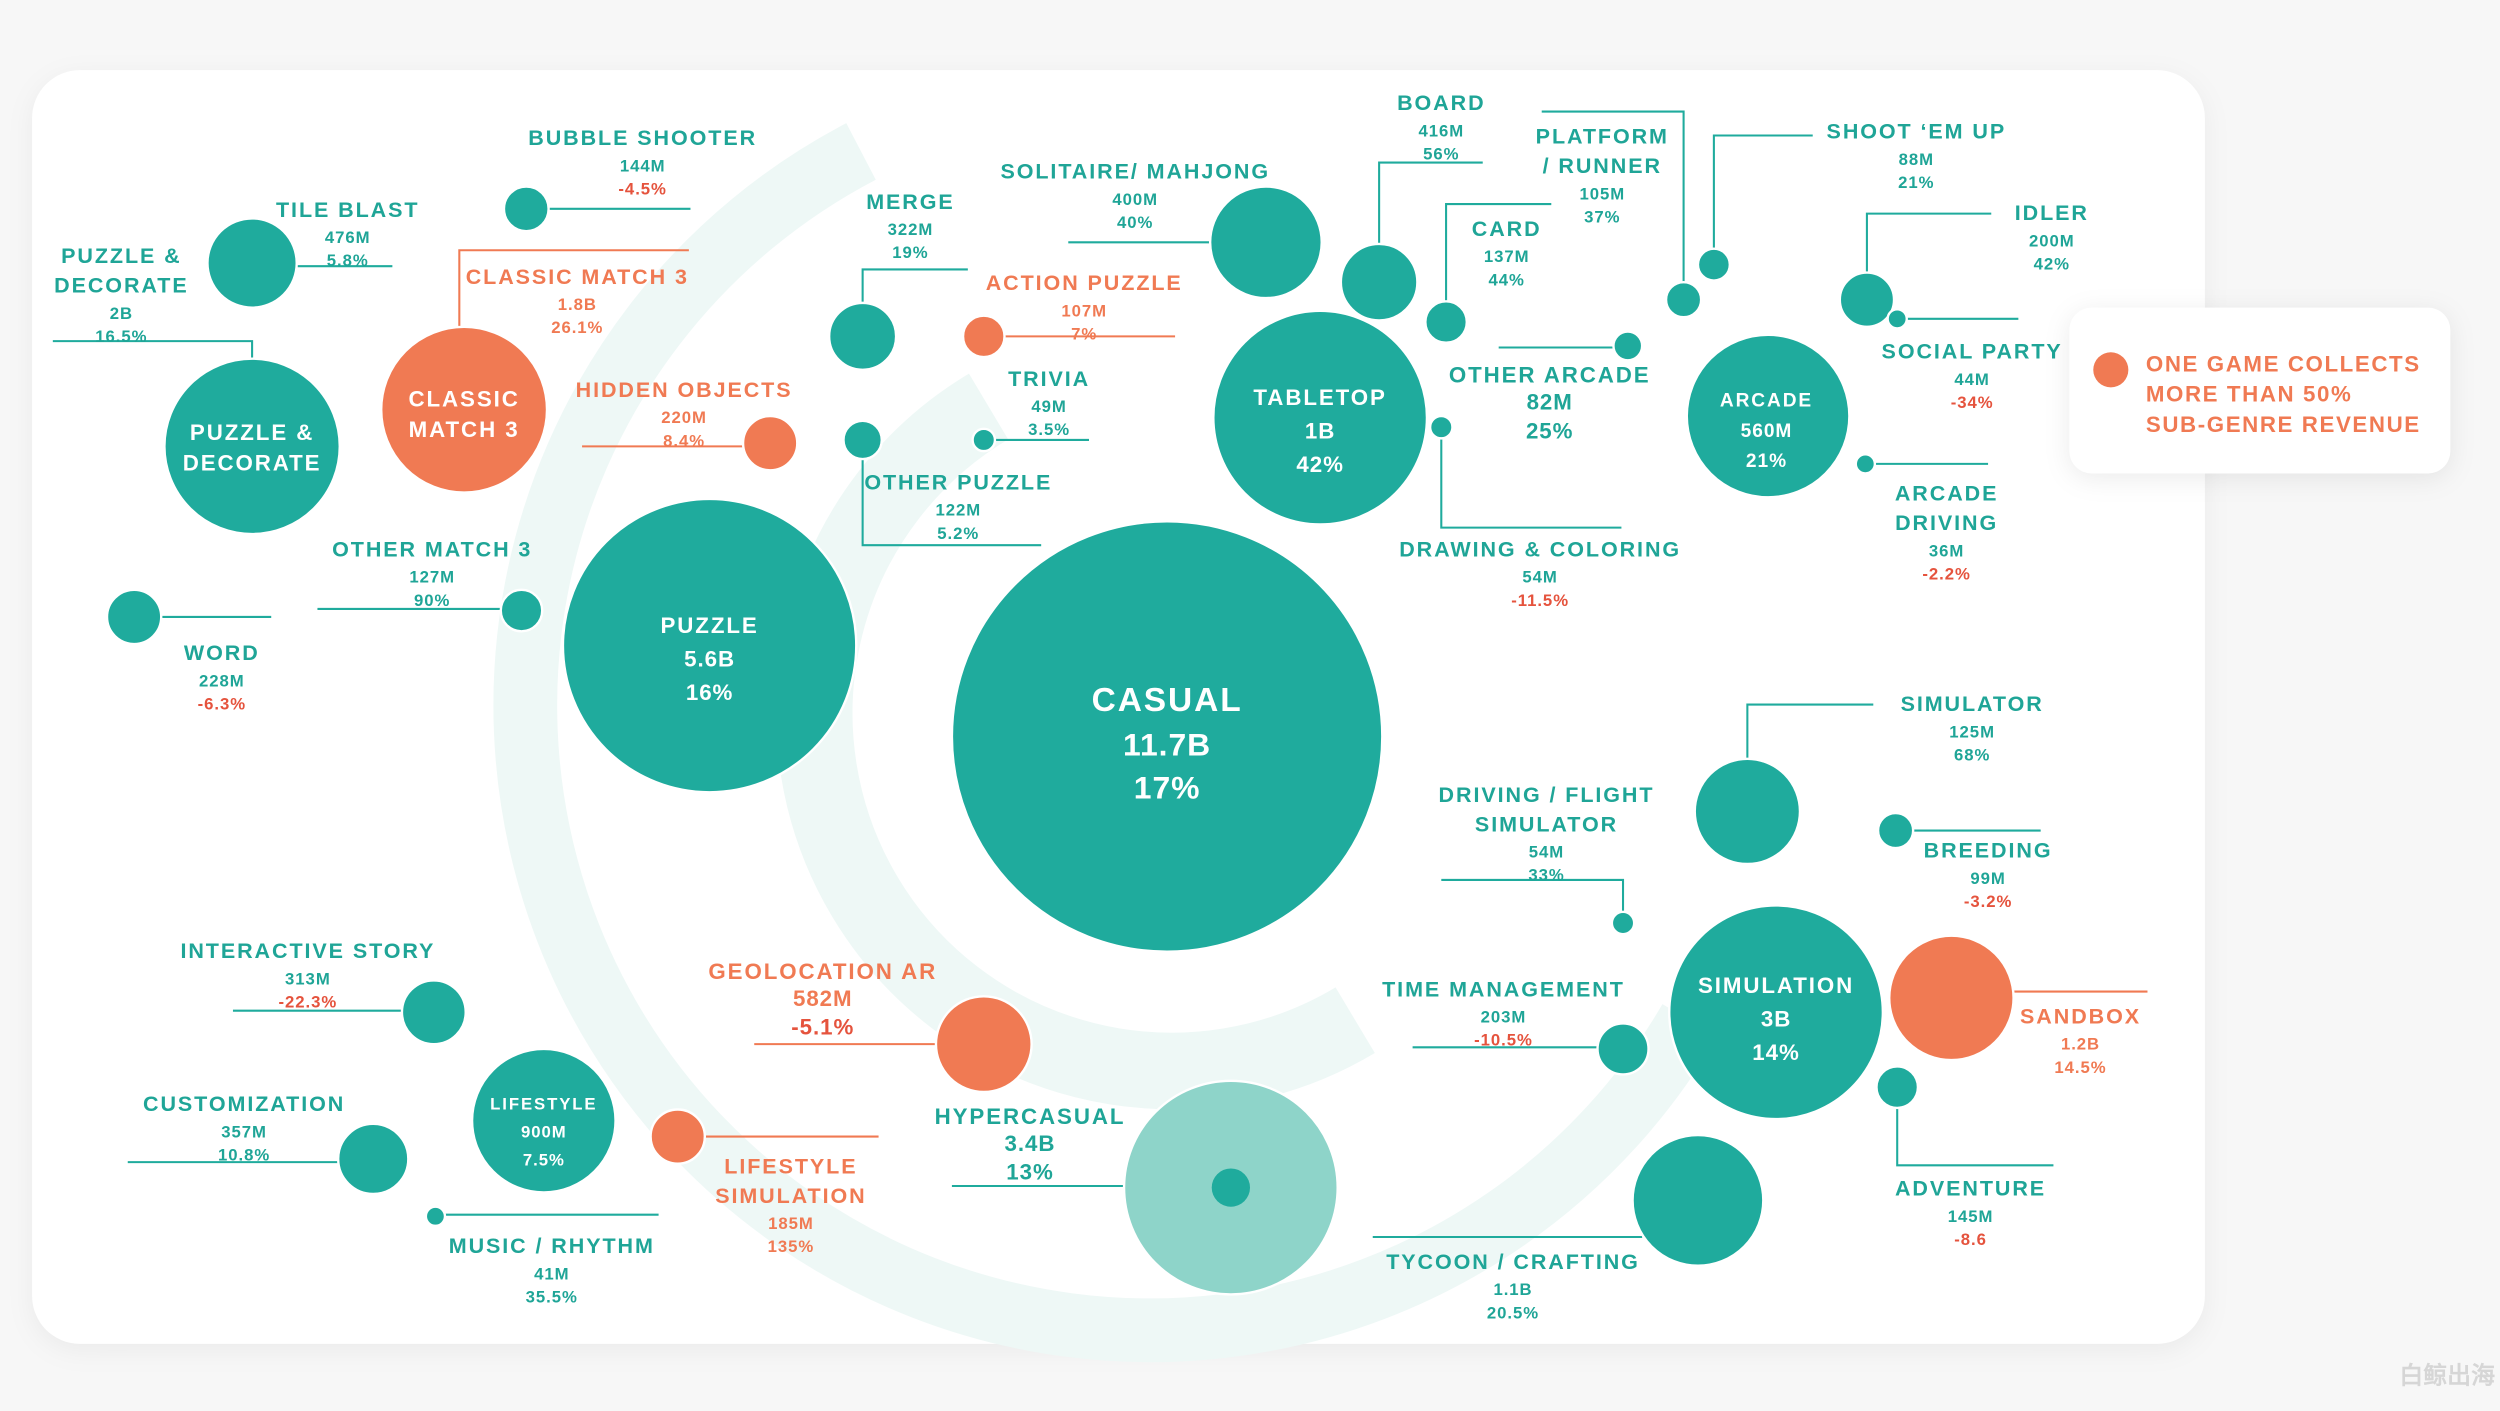  Describe the element at coordinates (1135, 172) in the screenshot. I see `solitaire-name: SOLITAIRE/ MAHJONG` at that location.